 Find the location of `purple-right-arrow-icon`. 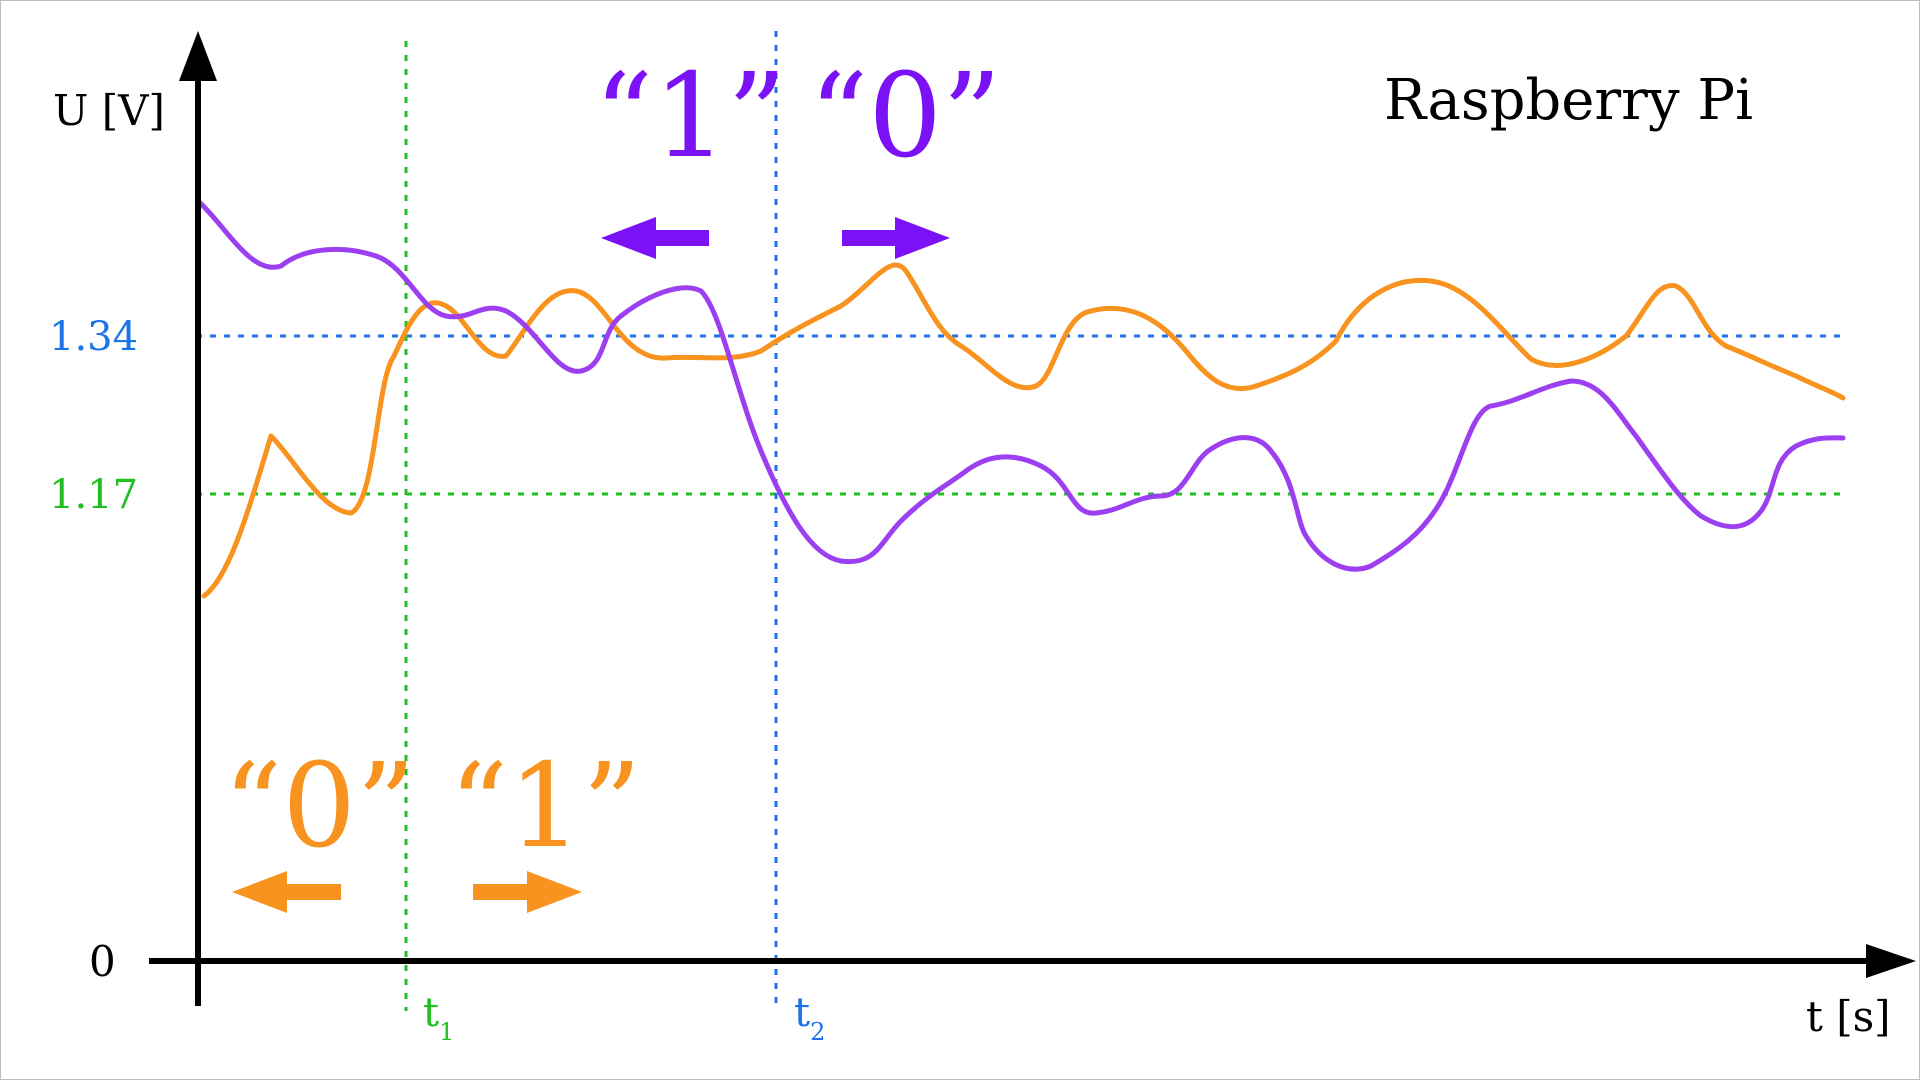

purple-right-arrow-icon is located at coordinates (896, 238).